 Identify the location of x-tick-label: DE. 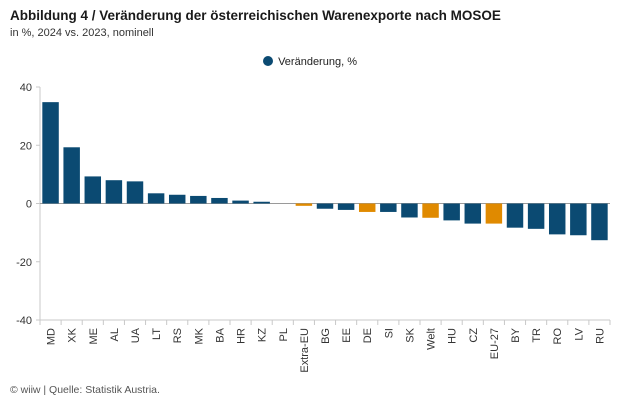
(368, 335).